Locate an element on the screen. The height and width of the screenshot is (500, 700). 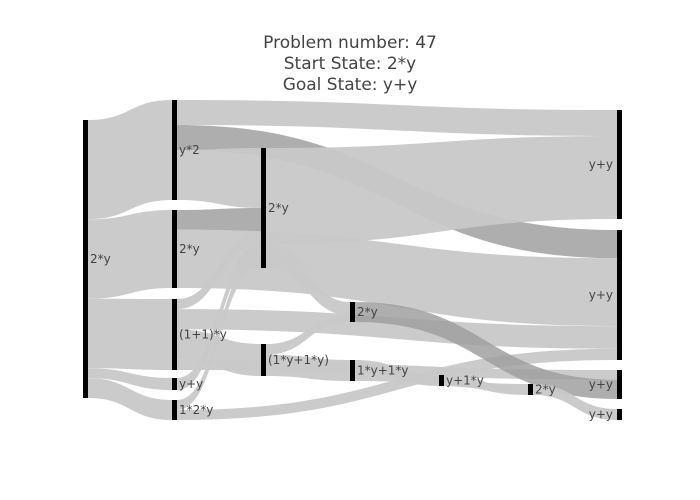
link-n6-n12 is located at coordinates (441, 189).